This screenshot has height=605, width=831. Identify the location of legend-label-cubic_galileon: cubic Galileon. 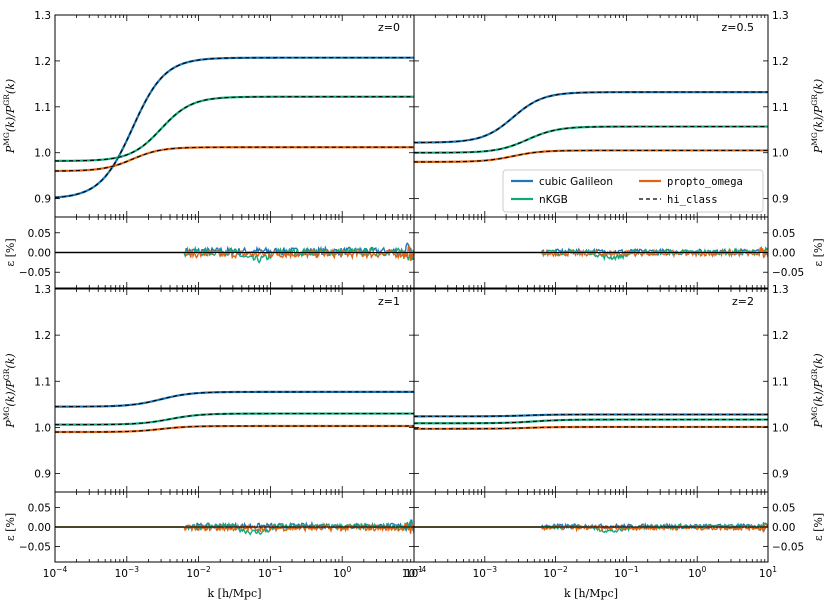
(576, 182).